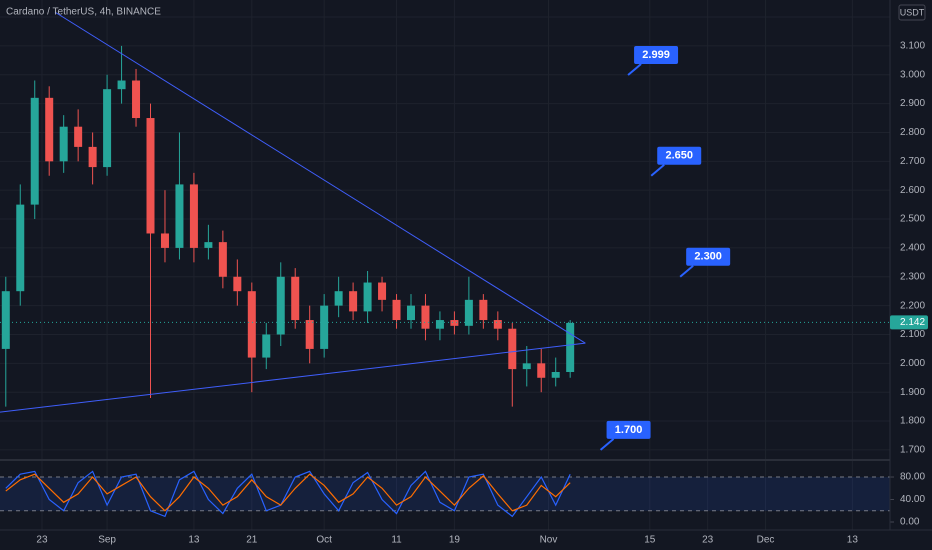 This screenshot has height=550, width=932. I want to click on indicator-tick-label: 80.00, so click(912, 477).